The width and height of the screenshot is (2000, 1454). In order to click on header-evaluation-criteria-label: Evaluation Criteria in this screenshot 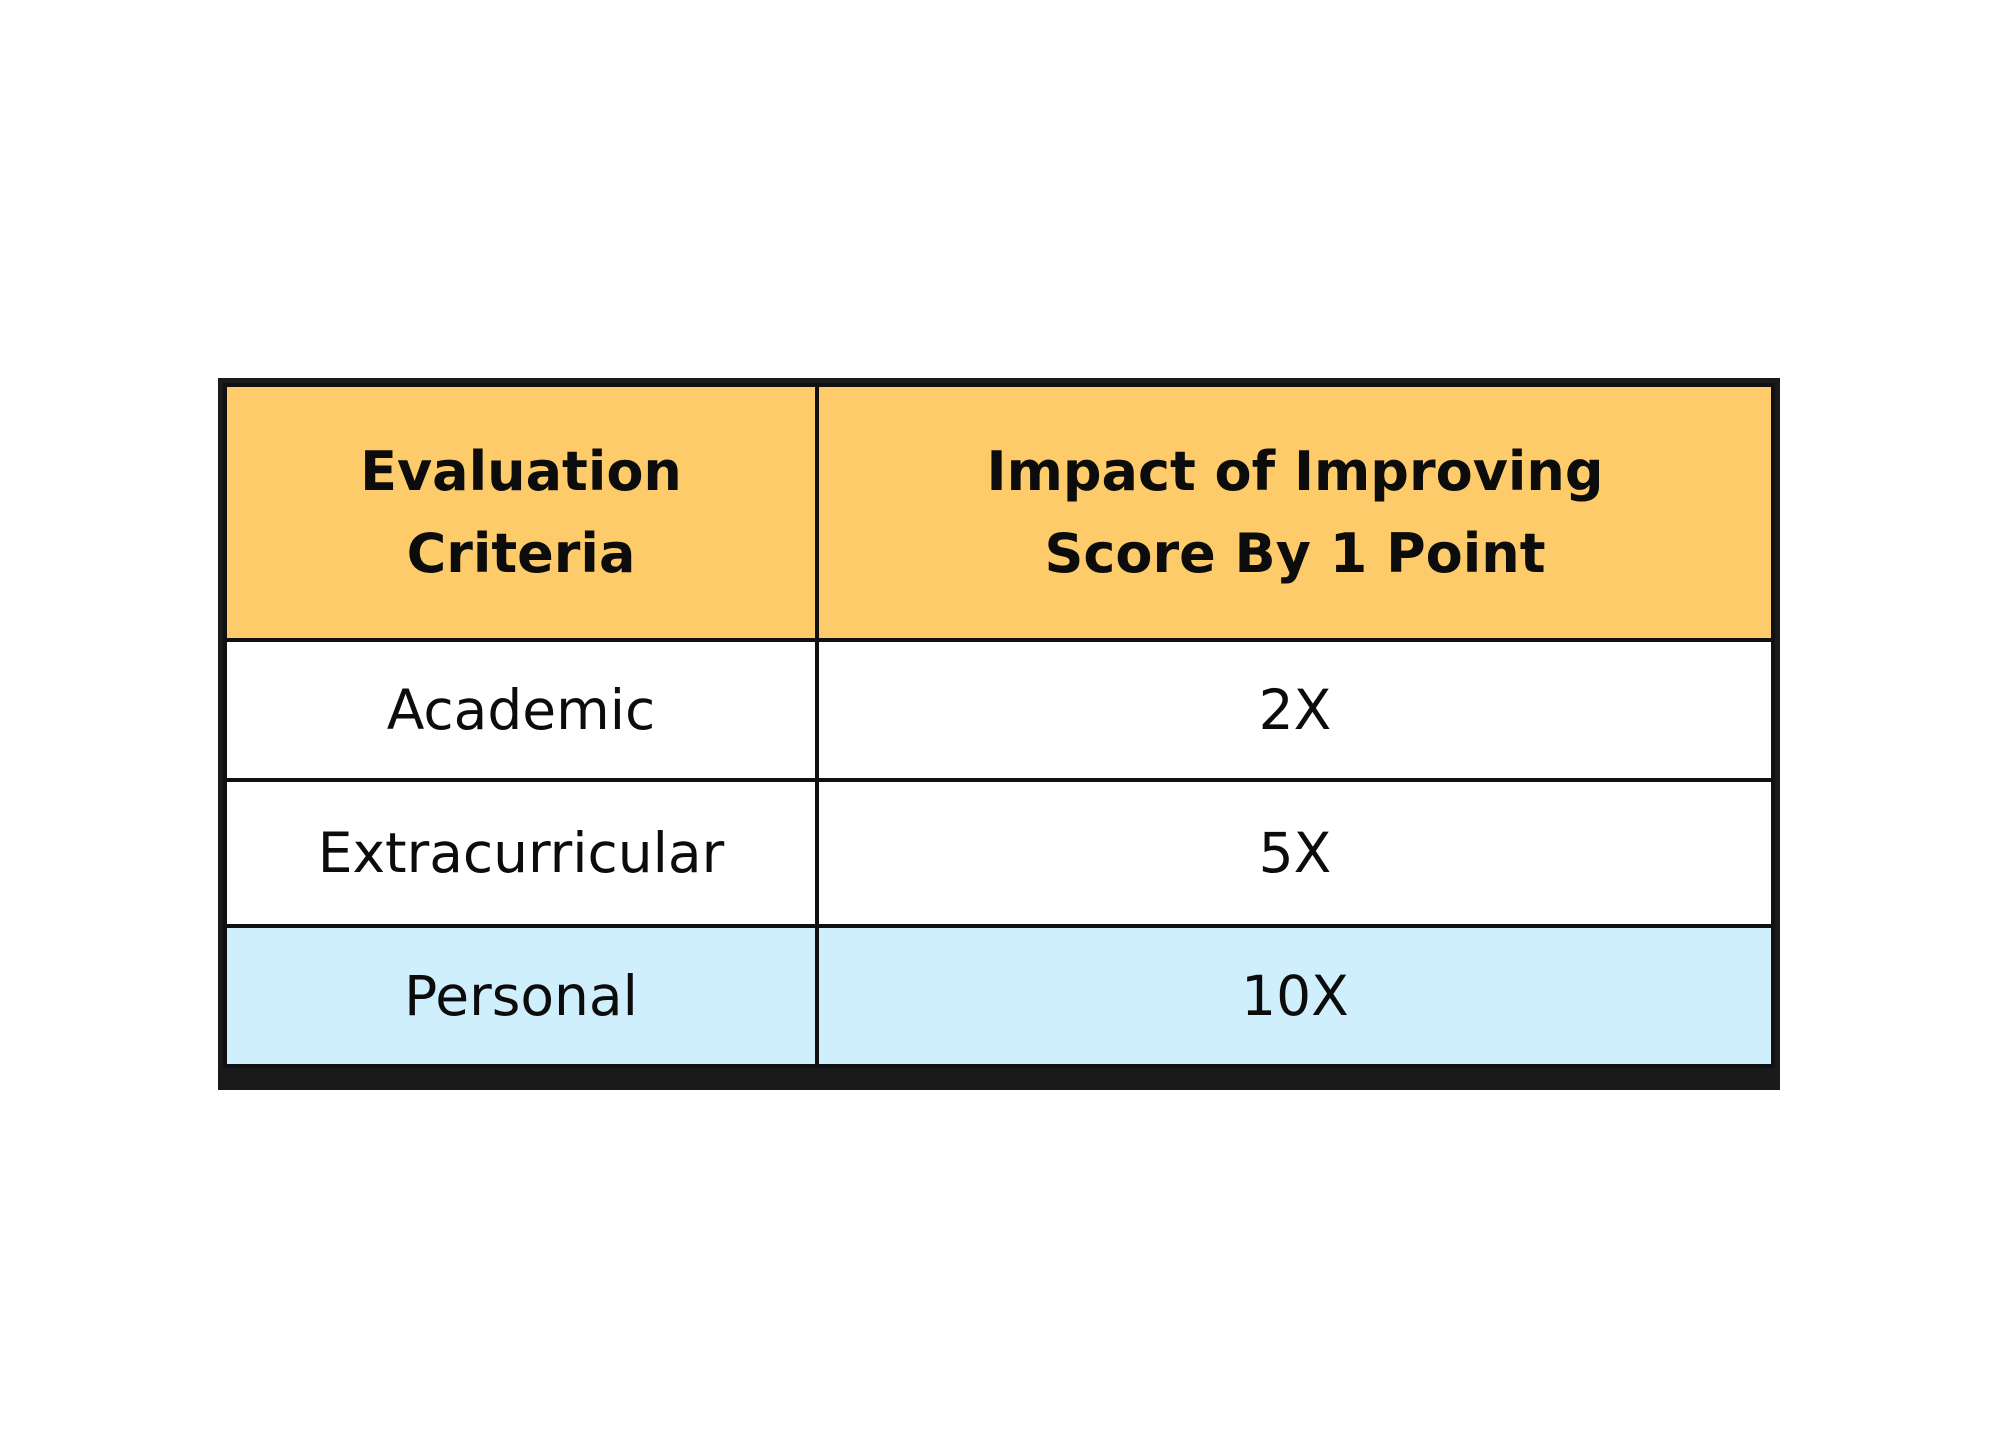, I will do `click(521, 512)`.